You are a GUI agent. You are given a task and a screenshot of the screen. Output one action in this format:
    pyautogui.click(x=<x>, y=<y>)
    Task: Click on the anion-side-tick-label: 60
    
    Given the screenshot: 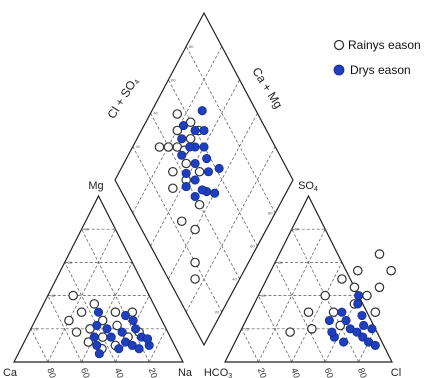 What is the action you would take?
    pyautogui.click(x=280, y=262)
    